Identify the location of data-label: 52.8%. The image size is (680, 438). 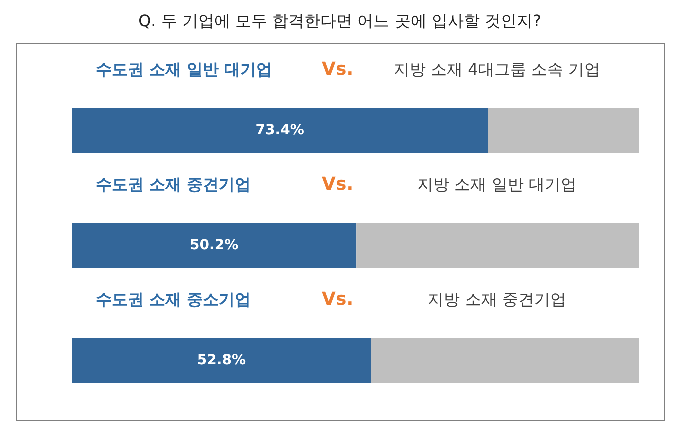
(221, 360).